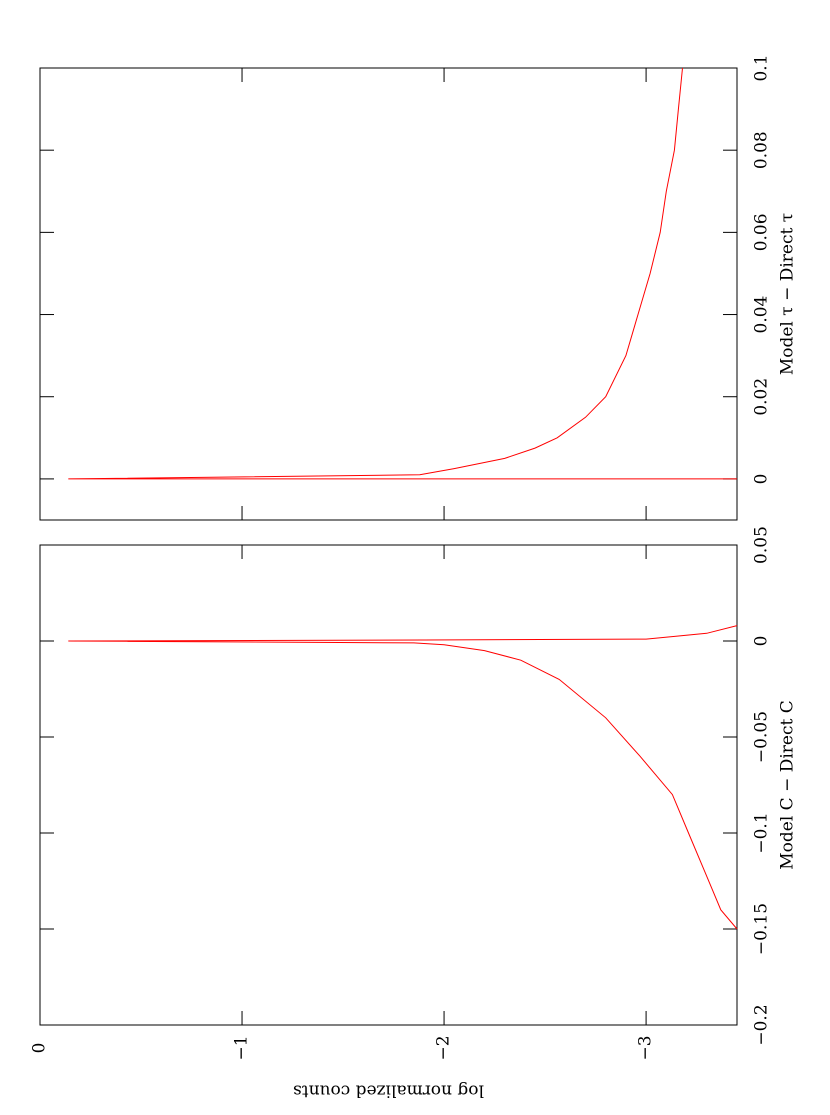 Image resolution: width=830 pixels, height=1115 pixels. I want to click on y-tick-label: −2, so click(444, 1047).